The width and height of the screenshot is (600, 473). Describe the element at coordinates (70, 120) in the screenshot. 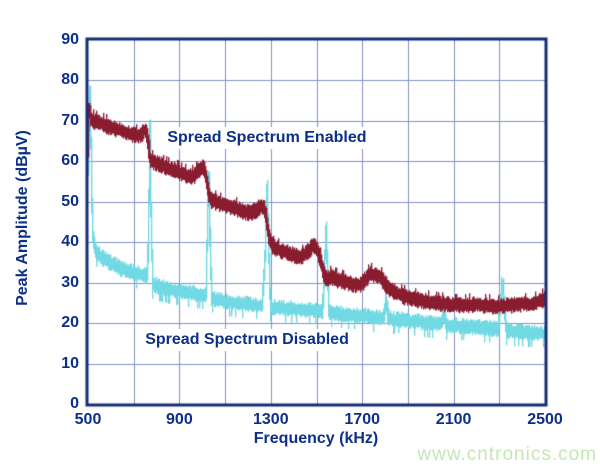

I see `y-tick-label: 70` at that location.